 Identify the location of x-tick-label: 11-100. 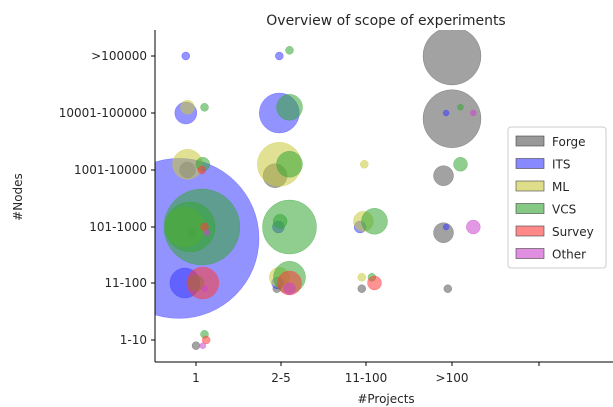
(366, 378).